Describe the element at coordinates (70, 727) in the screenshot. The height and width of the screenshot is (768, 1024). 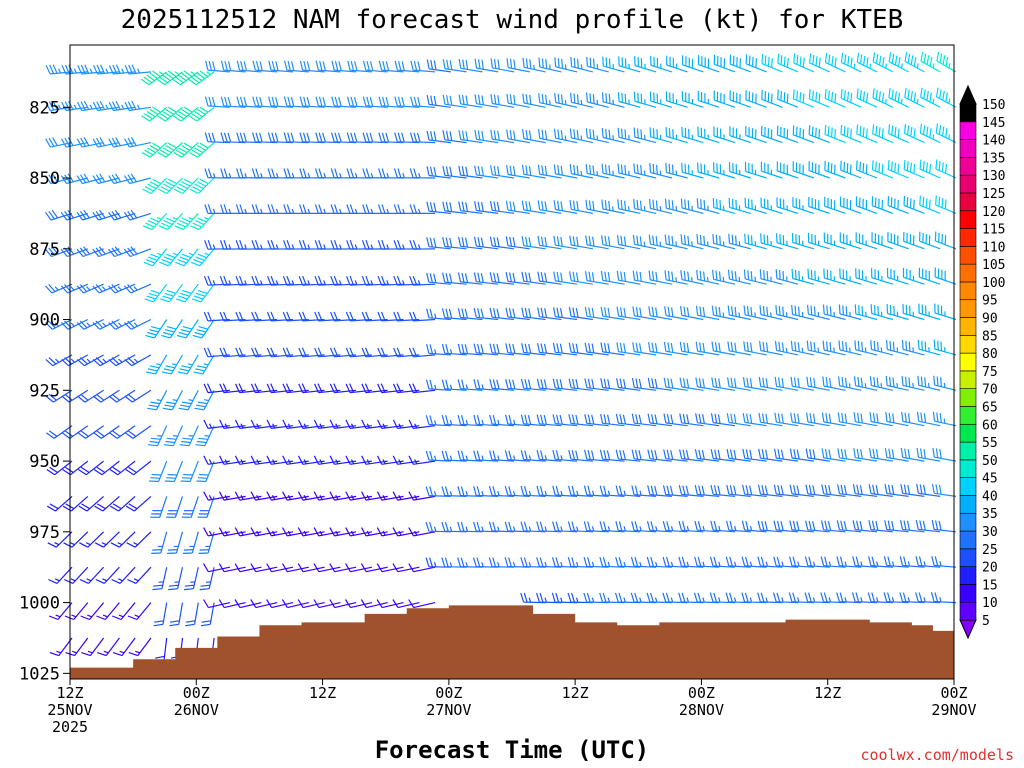
I see `x-tick-label: 2025` at that location.